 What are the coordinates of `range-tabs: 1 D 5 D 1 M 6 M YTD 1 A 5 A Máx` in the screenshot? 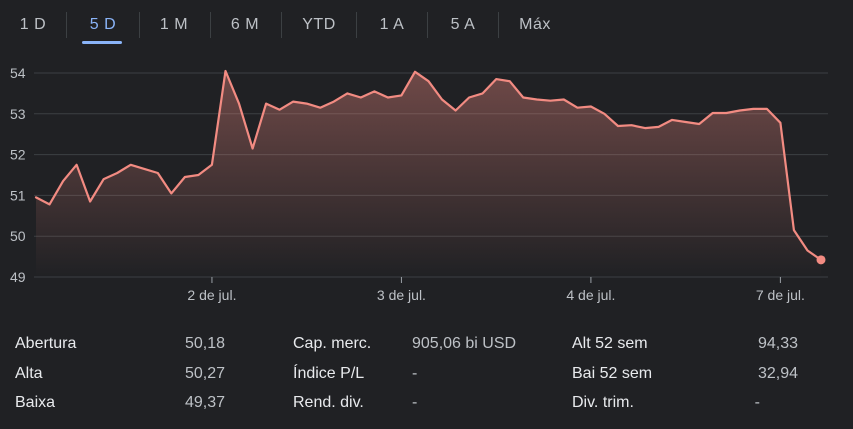 It's located at (426, 23).